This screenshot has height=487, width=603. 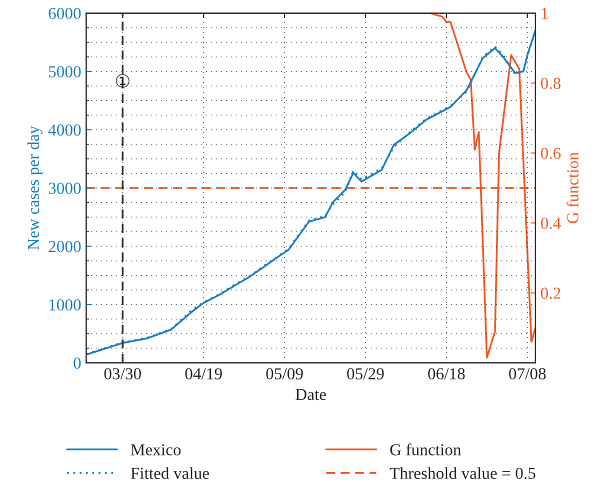 I want to click on y2-tick-label: 0.2, so click(x=550, y=293).